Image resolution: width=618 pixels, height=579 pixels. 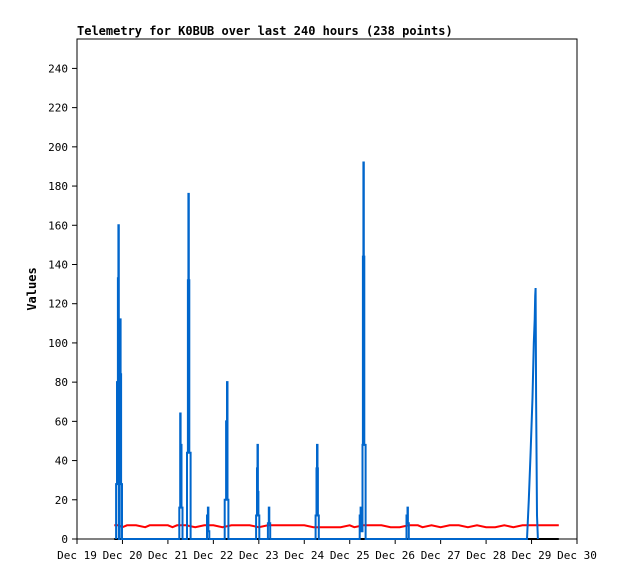 What do you see at coordinates (32, 288) in the screenshot?
I see `y-axis-label: Values` at bounding box center [32, 288].